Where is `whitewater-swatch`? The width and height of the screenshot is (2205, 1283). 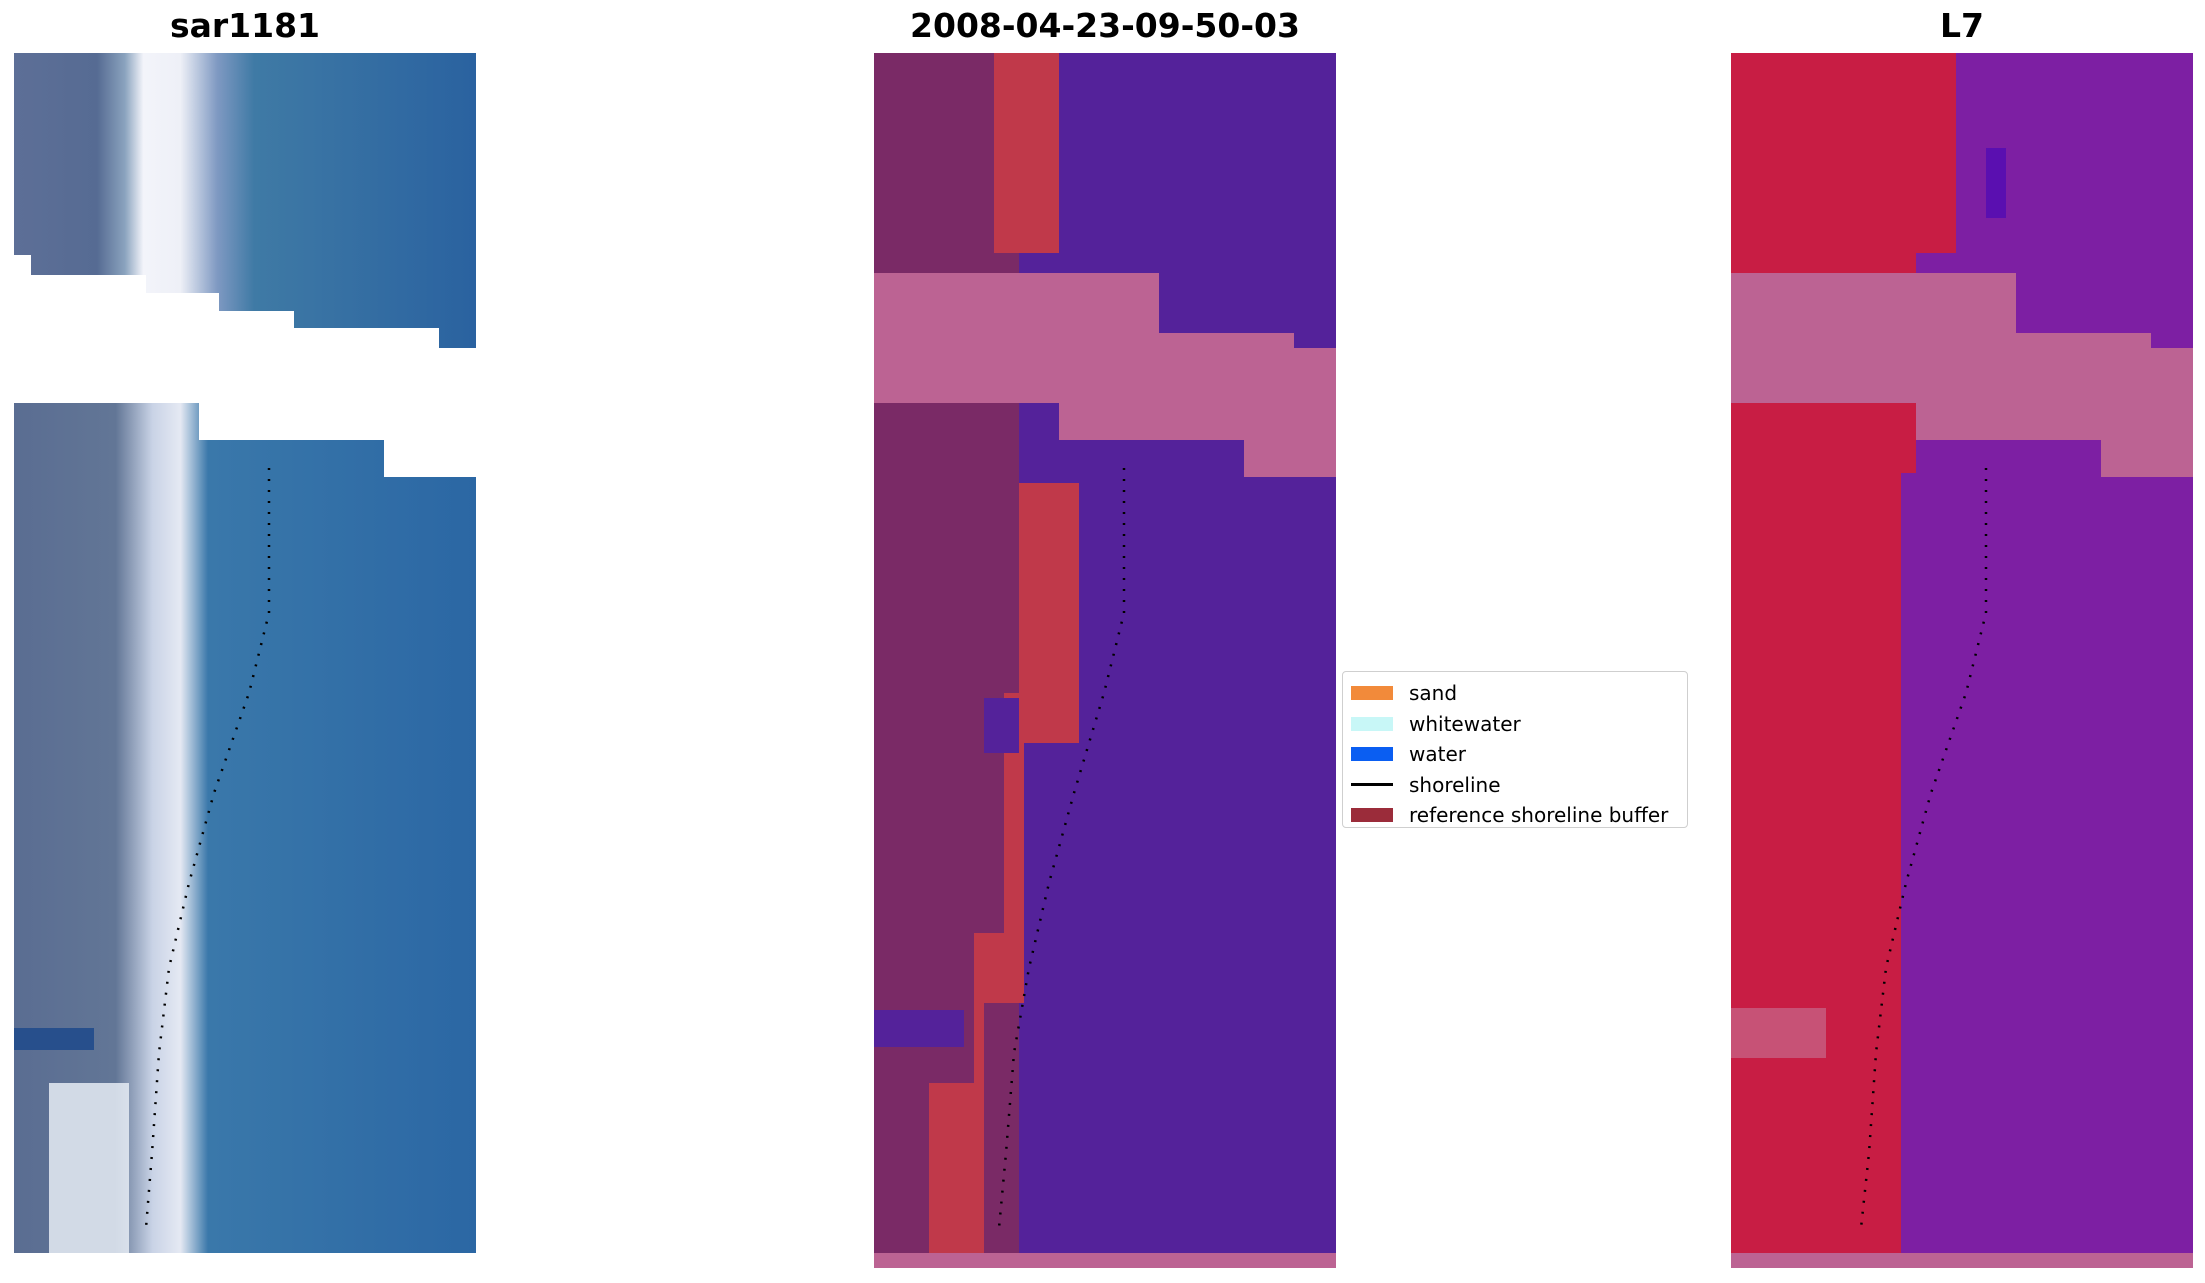
whitewater-swatch is located at coordinates (1372, 723).